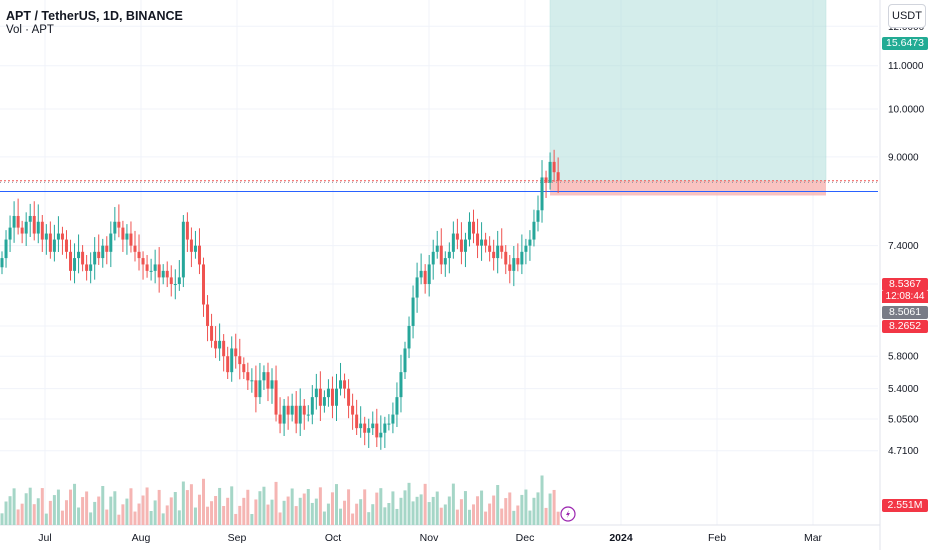 The width and height of the screenshot is (932, 550). Describe the element at coordinates (906, 66) in the screenshot. I see `y-tick-label: 11.0000` at that location.